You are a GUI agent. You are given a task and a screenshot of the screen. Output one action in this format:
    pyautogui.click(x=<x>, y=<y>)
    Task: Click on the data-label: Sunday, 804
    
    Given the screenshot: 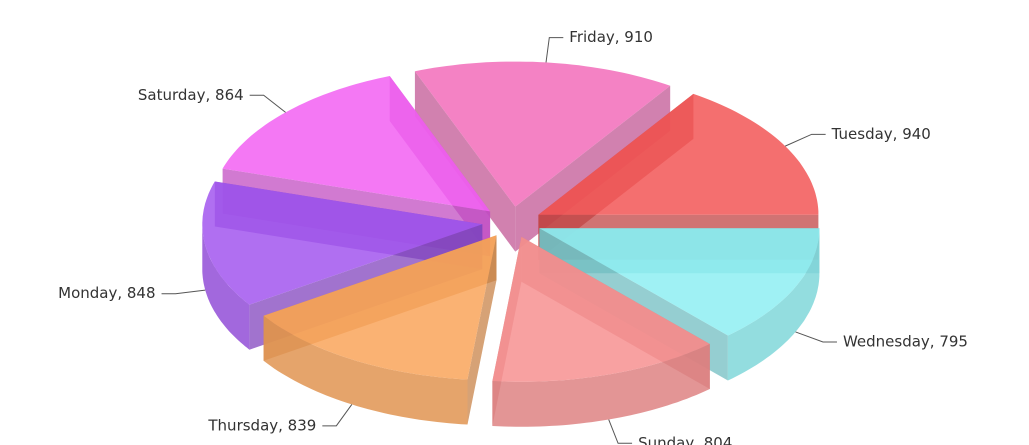 What is the action you would take?
    pyautogui.click(x=685, y=439)
    